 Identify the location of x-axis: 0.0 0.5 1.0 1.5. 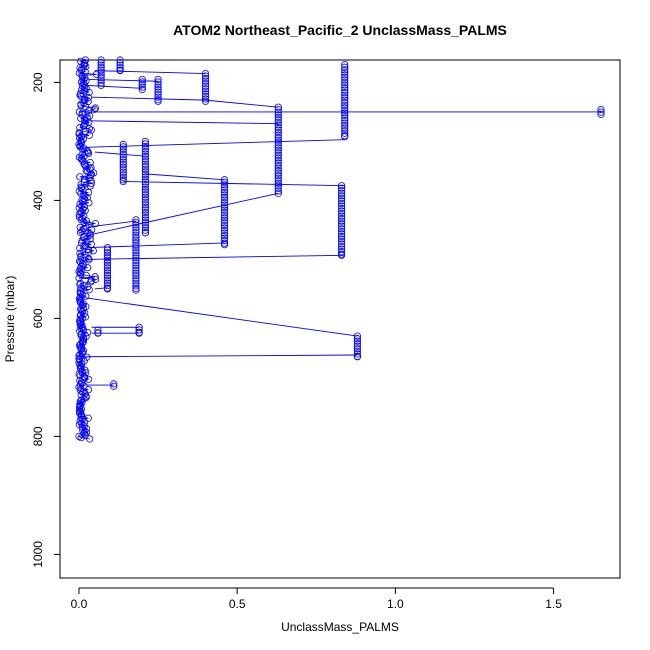
(316, 599).